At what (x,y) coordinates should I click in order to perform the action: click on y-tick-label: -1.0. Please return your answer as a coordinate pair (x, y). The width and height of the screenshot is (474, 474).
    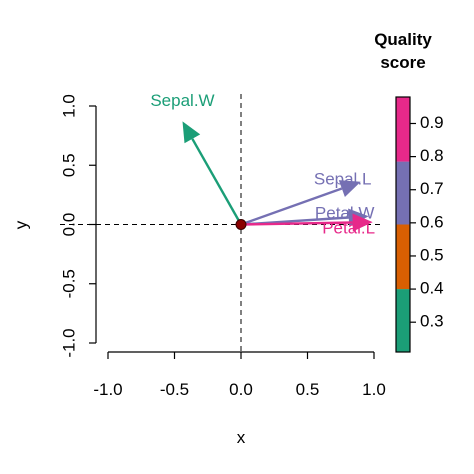
    Looking at the image, I should click on (68, 342).